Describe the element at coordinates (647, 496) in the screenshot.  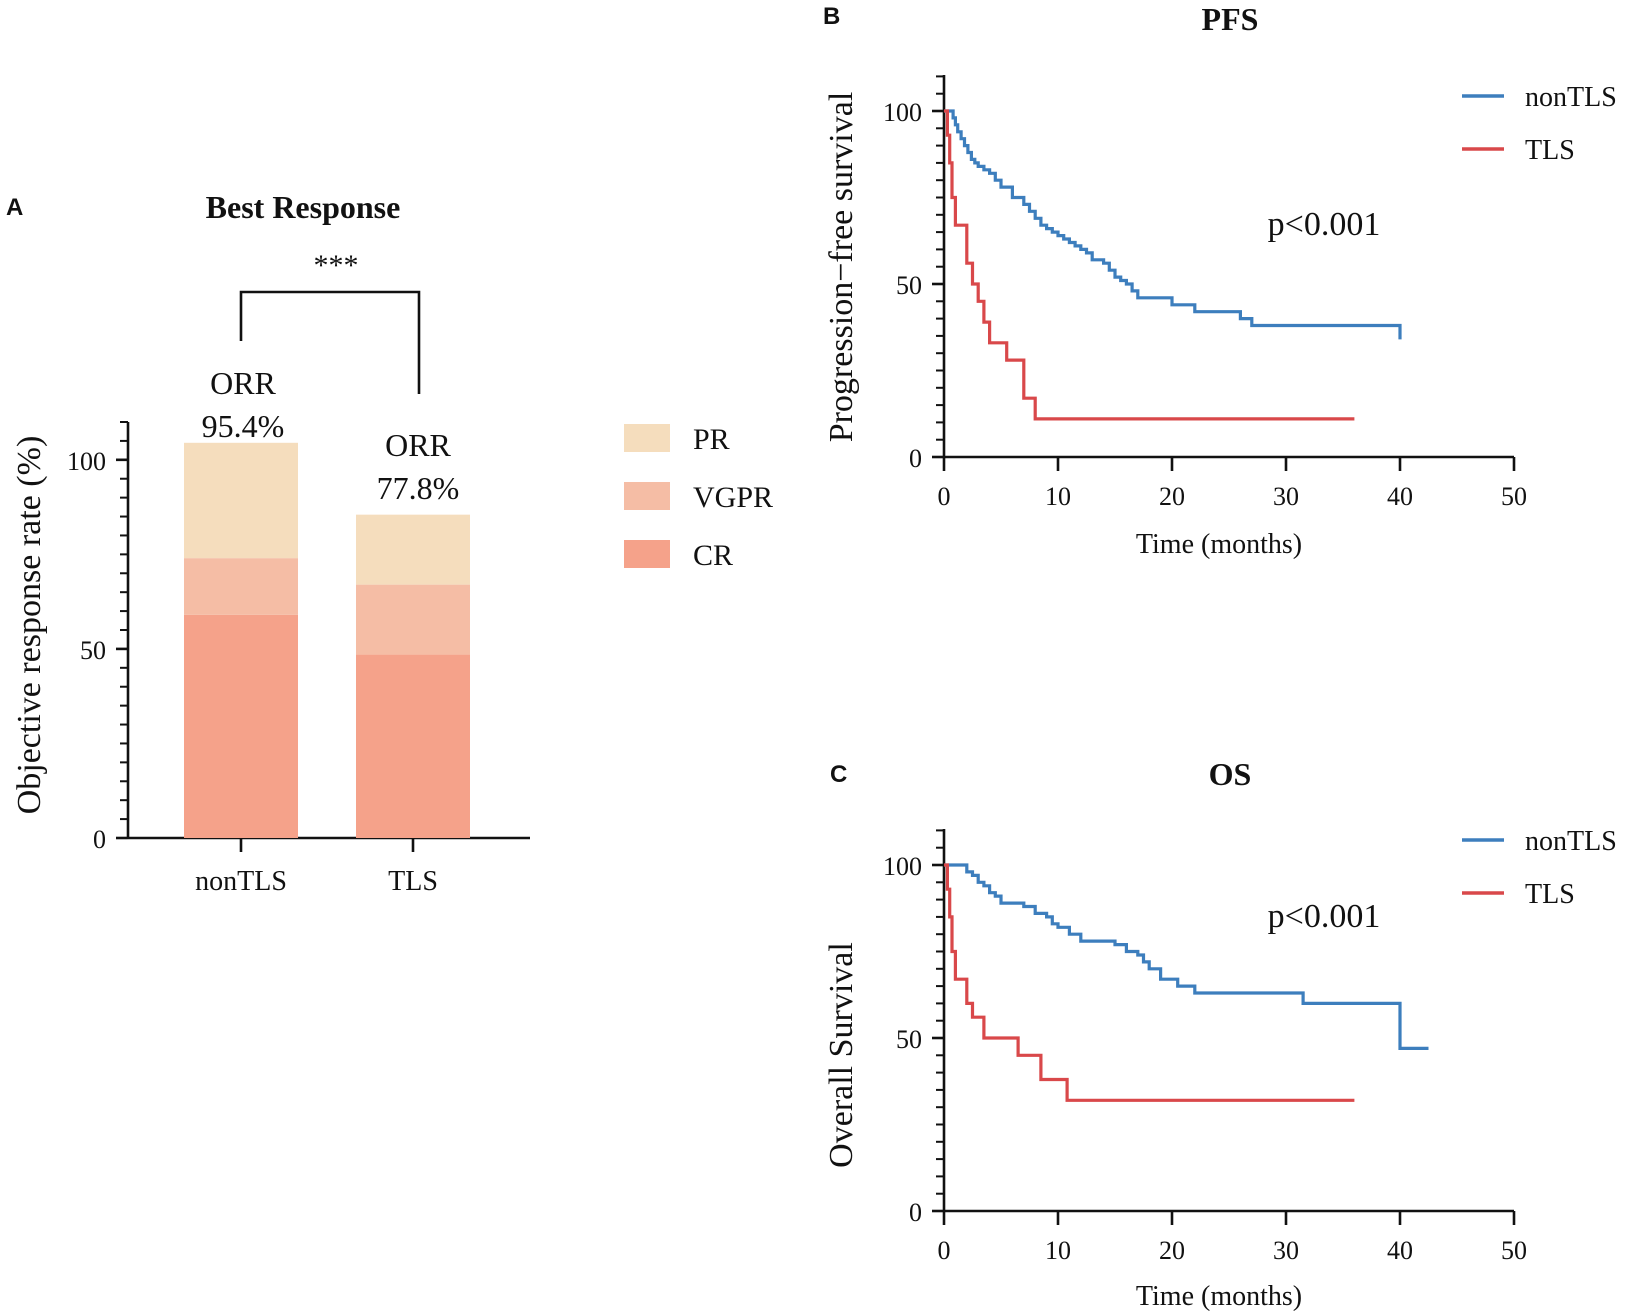
I see `legend-swatch-vgpr` at that location.